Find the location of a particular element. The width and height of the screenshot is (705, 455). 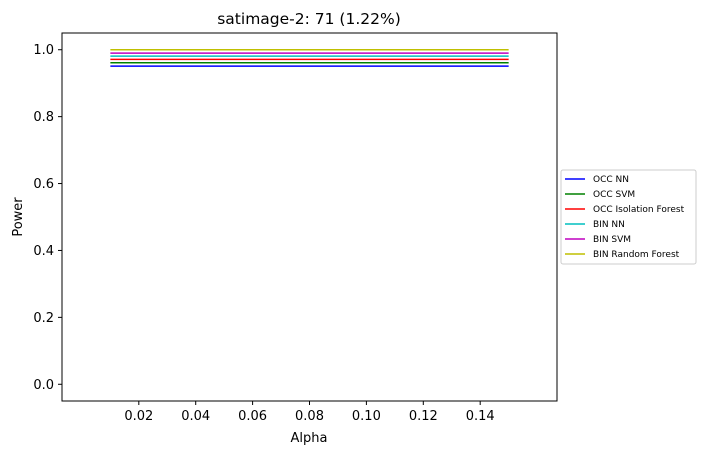

legend-label: OCC SVM is located at coordinates (614, 195).